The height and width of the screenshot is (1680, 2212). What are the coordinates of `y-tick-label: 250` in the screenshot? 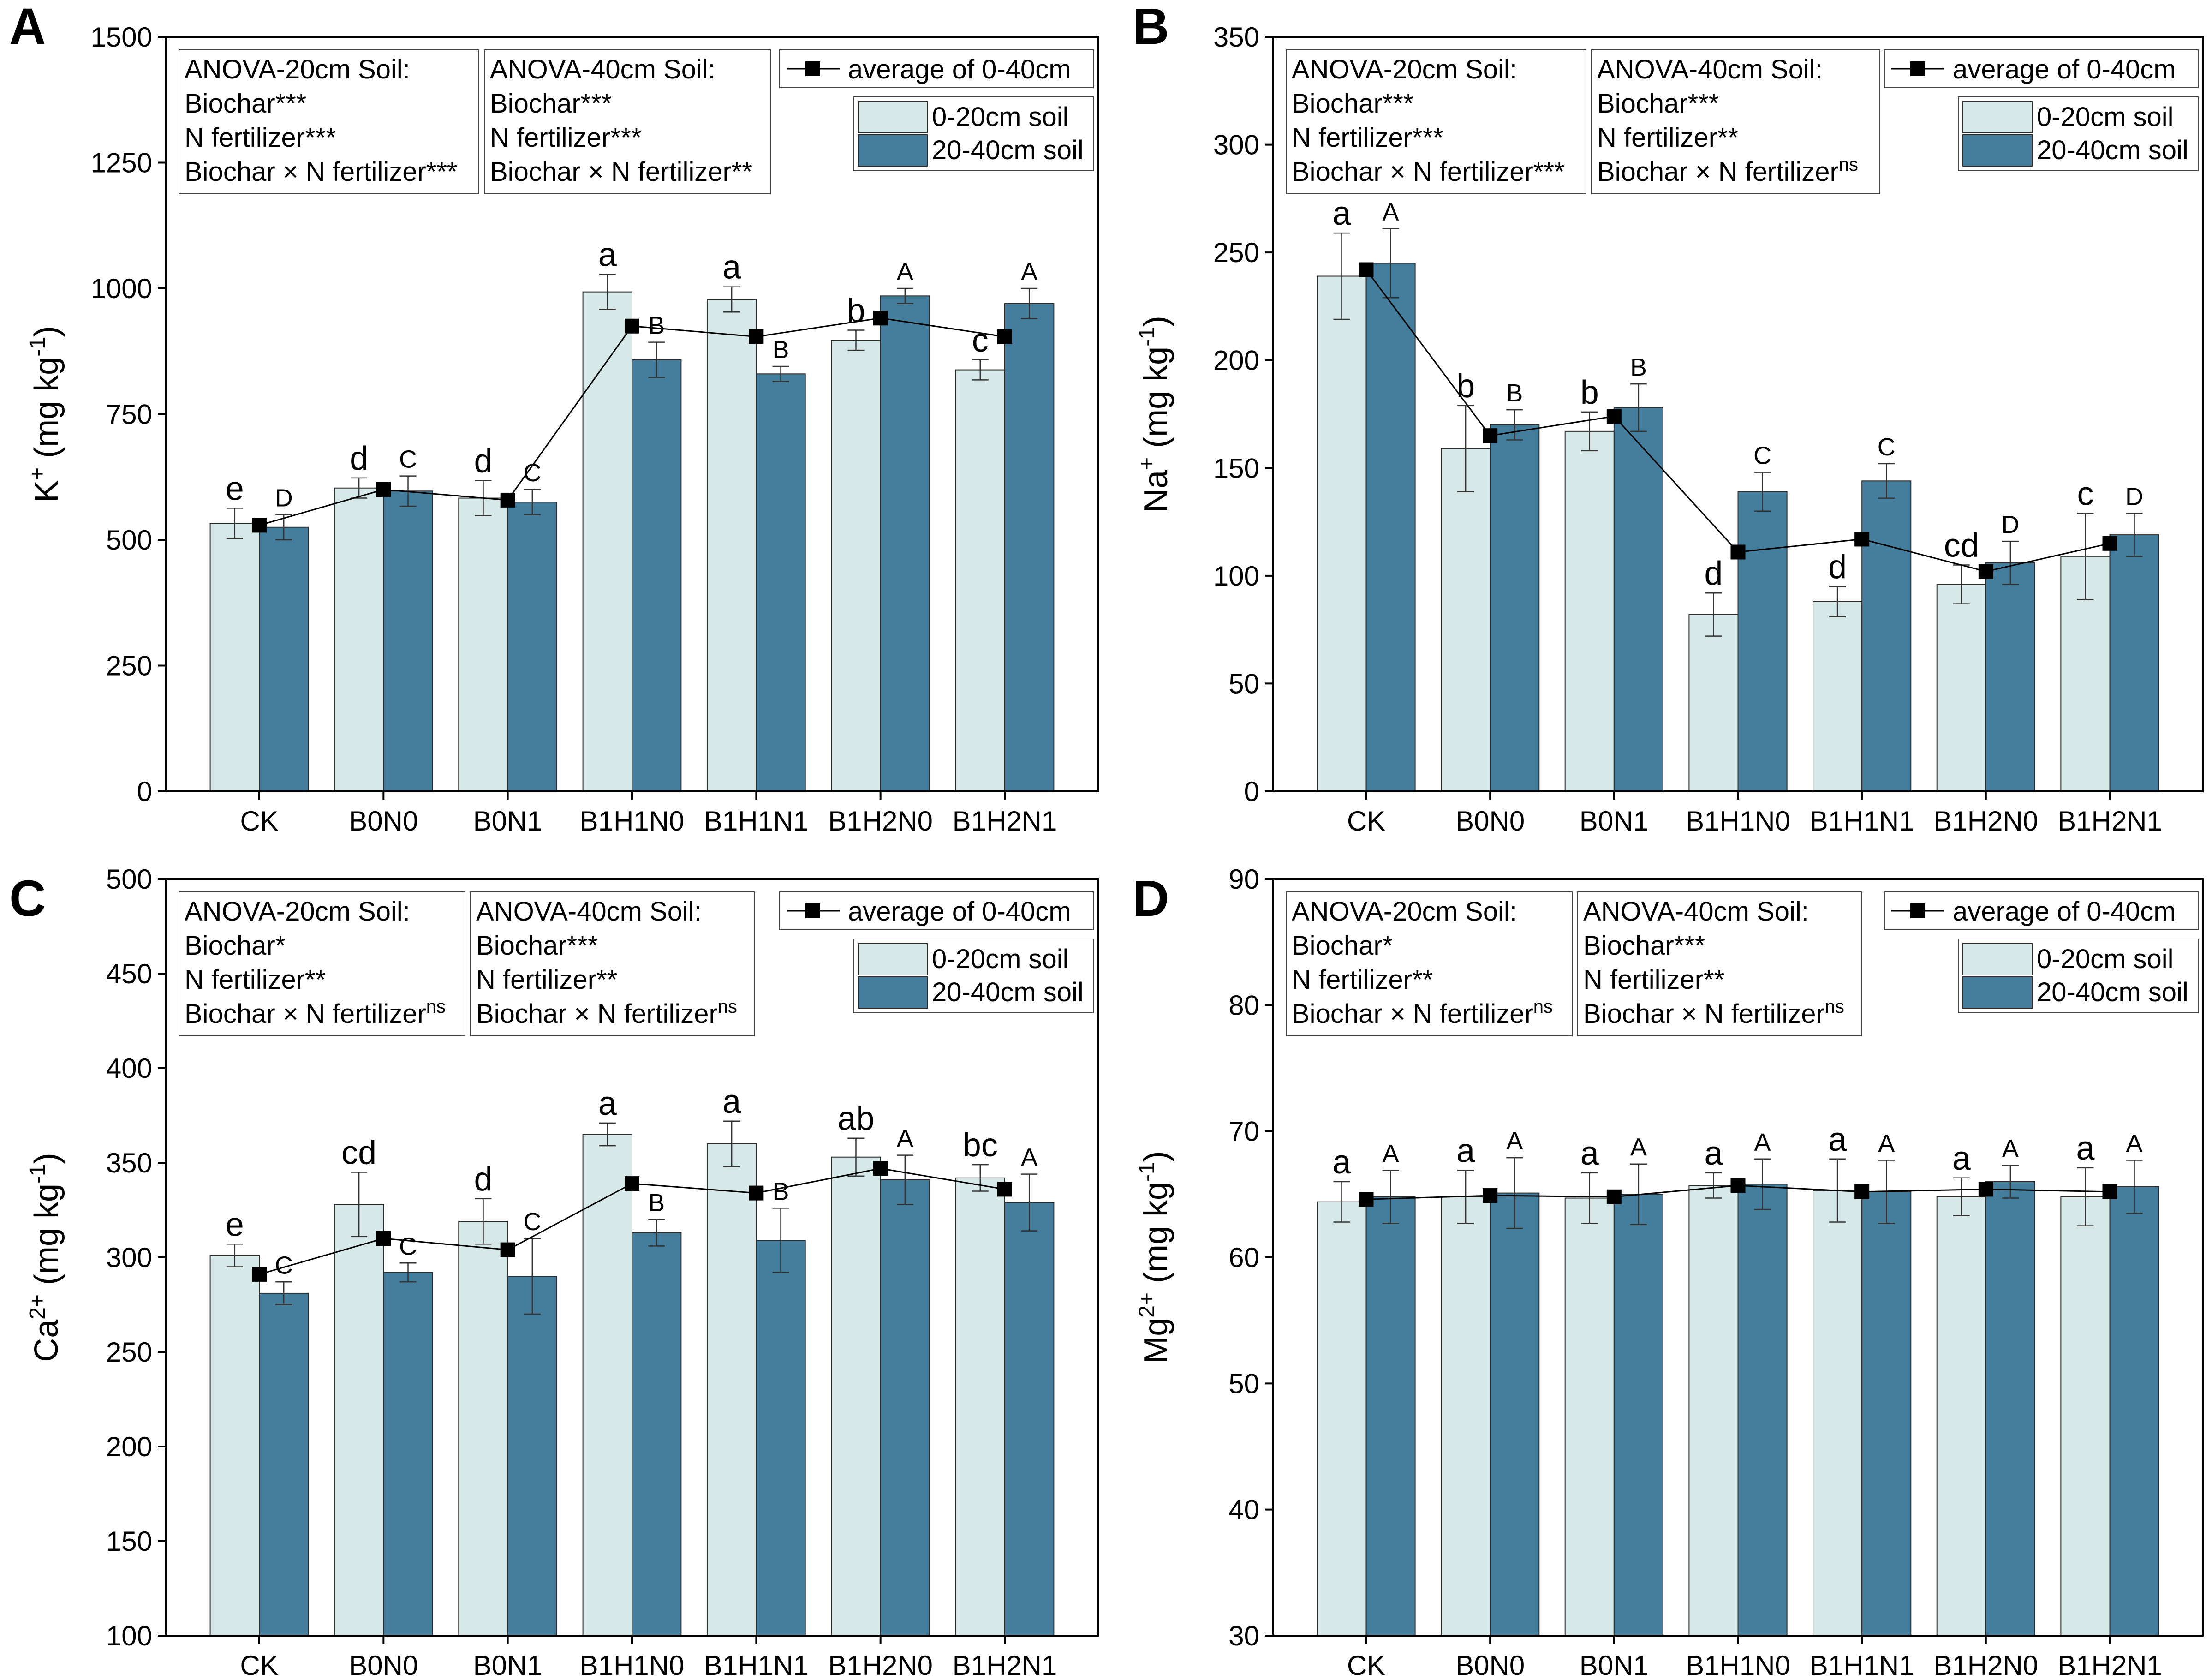 It's located at (1236, 252).